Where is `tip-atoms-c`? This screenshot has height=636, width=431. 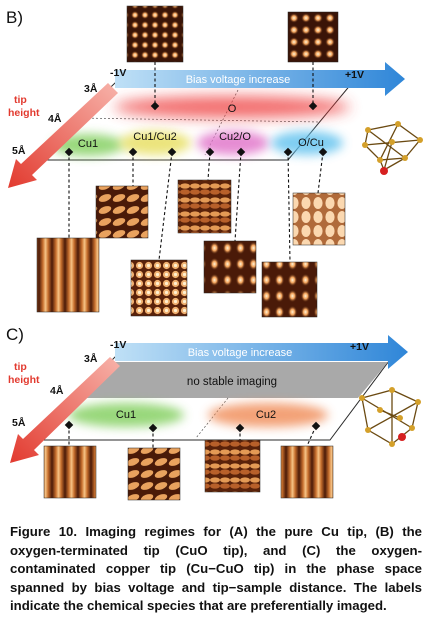
tip-atoms-c is located at coordinates (390, 417).